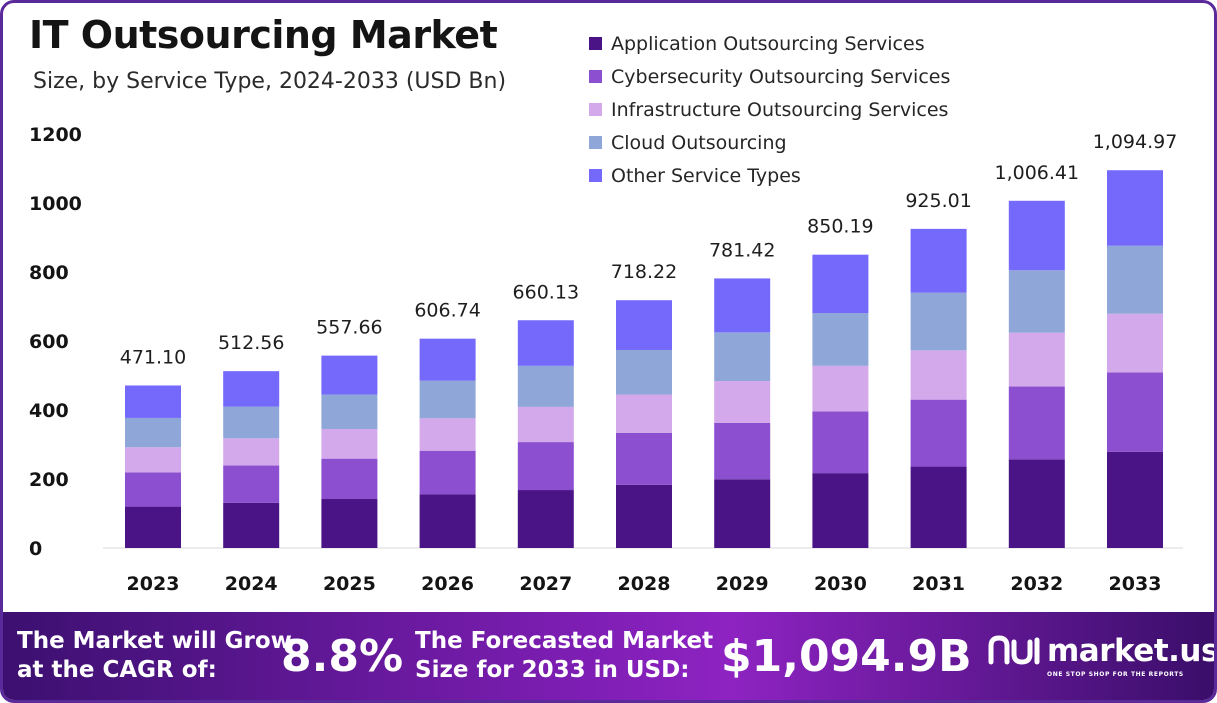  I want to click on legend-swatch-cloud, so click(595, 142).